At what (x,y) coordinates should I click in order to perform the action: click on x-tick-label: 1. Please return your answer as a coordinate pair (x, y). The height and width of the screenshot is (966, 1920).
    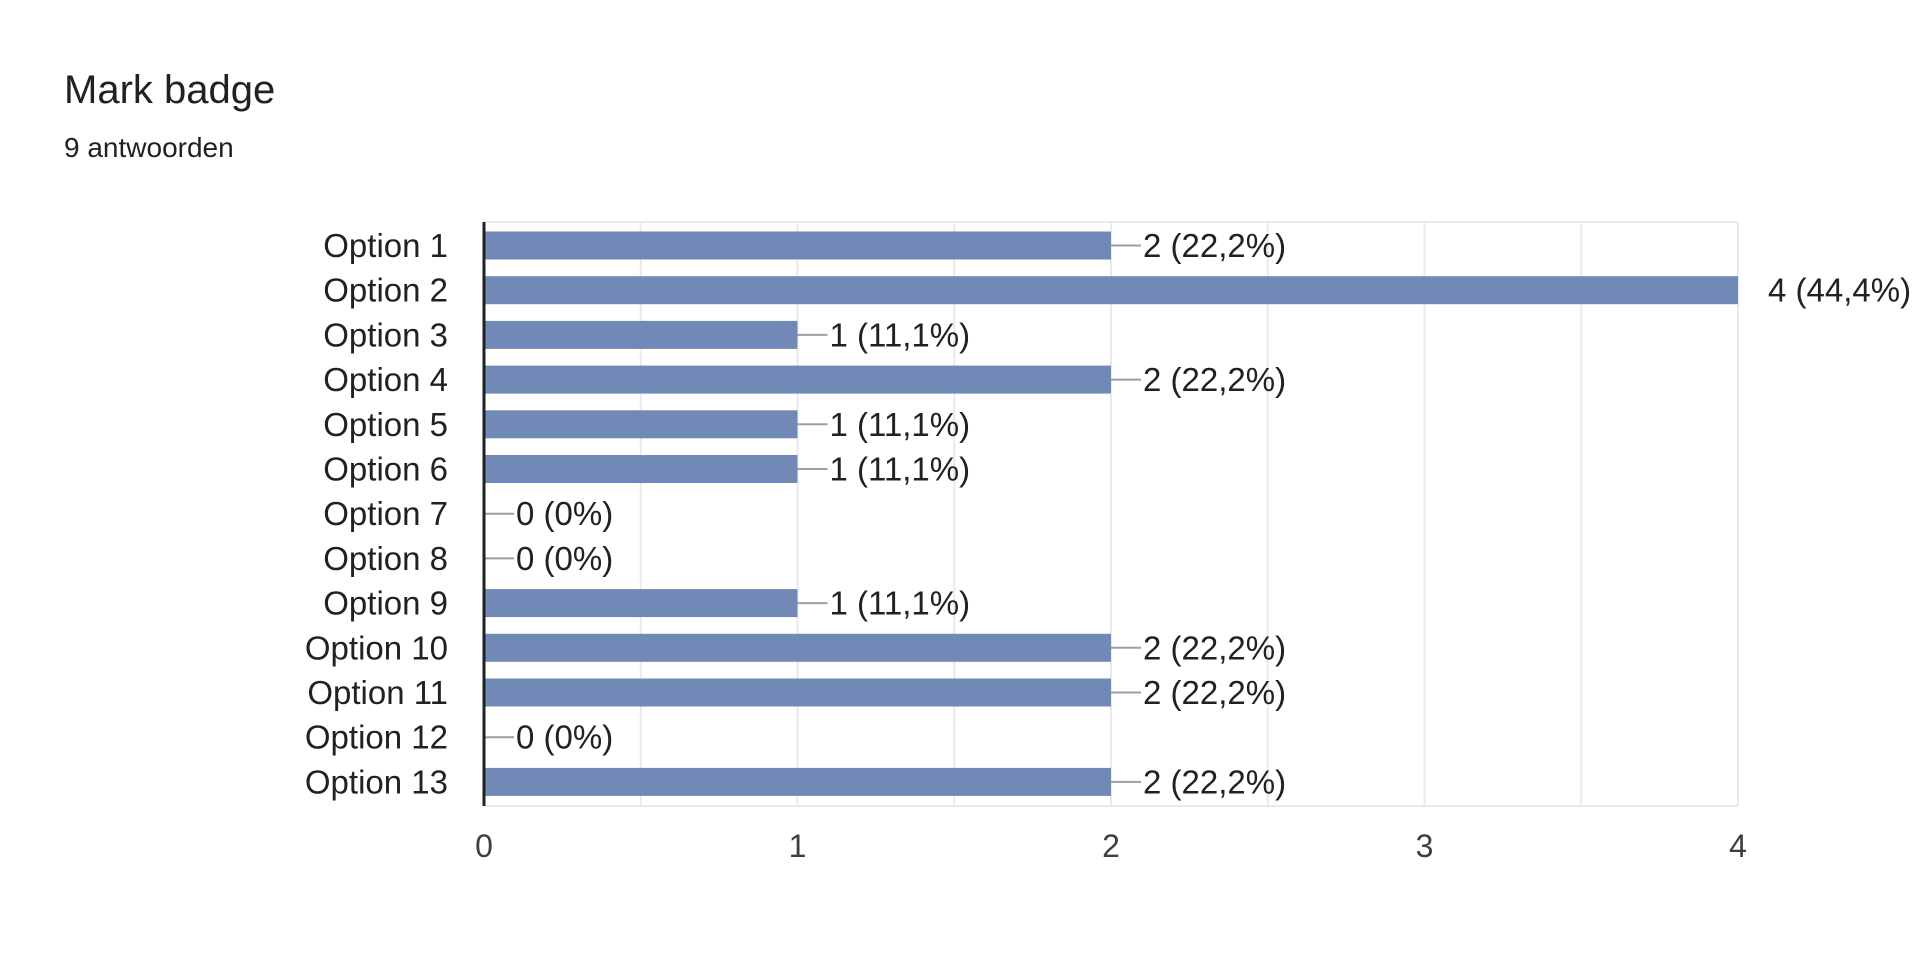
    Looking at the image, I should click on (798, 846).